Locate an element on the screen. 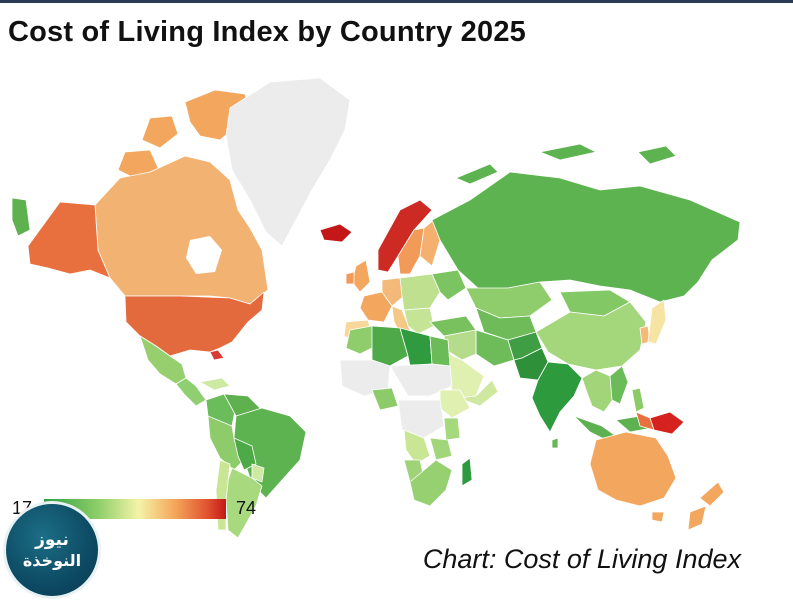 This screenshot has height=600, width=793. brand-logo: نيوز النوخذة is located at coordinates (52, 550).